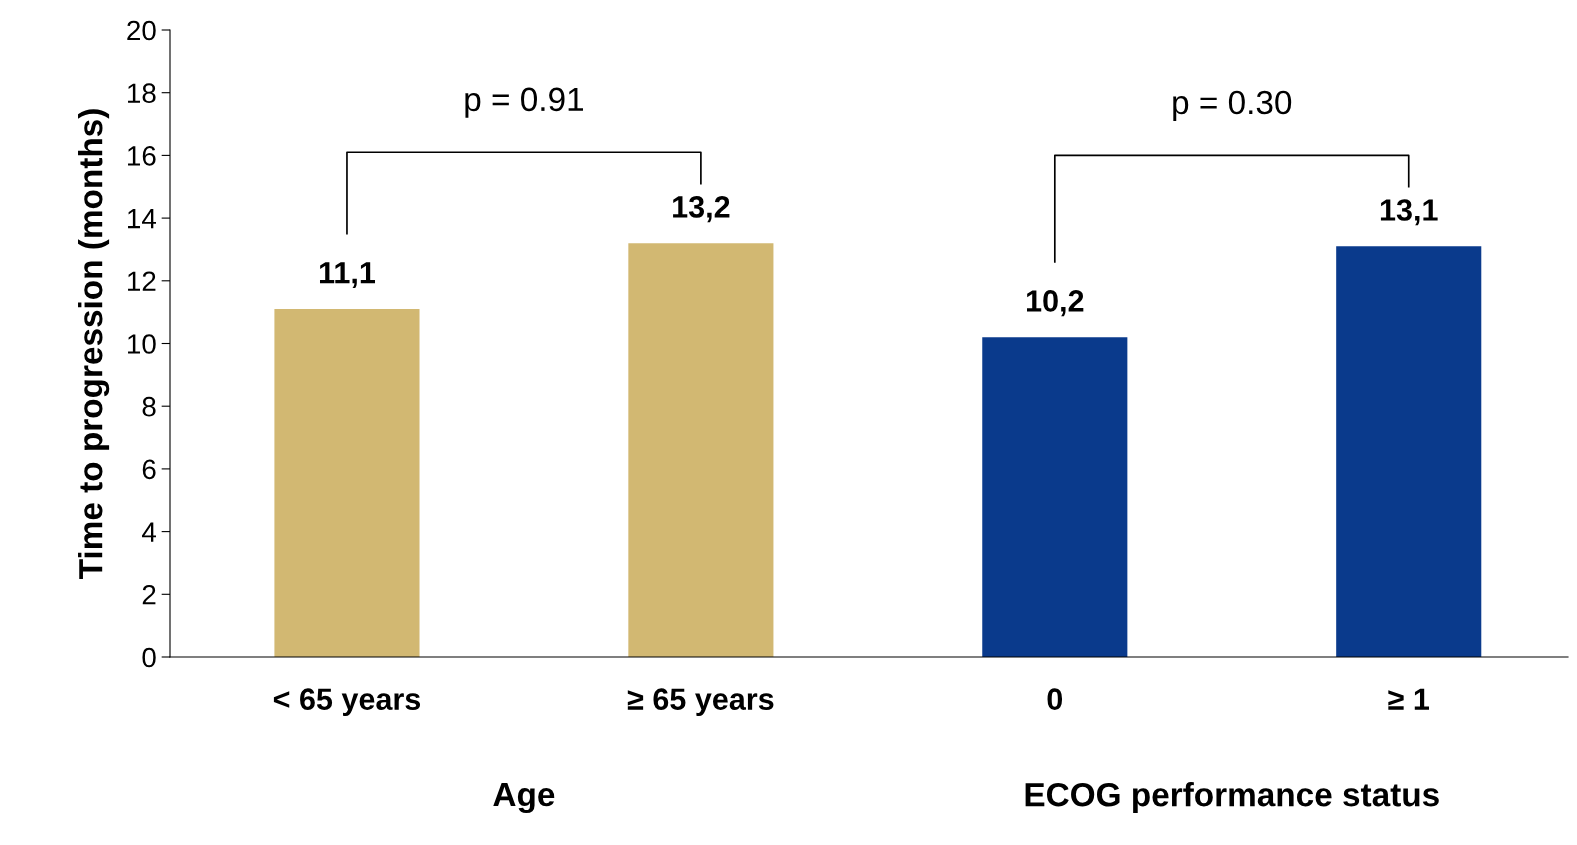 The image size is (1577, 845). I want to click on data-label: 11,1, so click(347, 275).